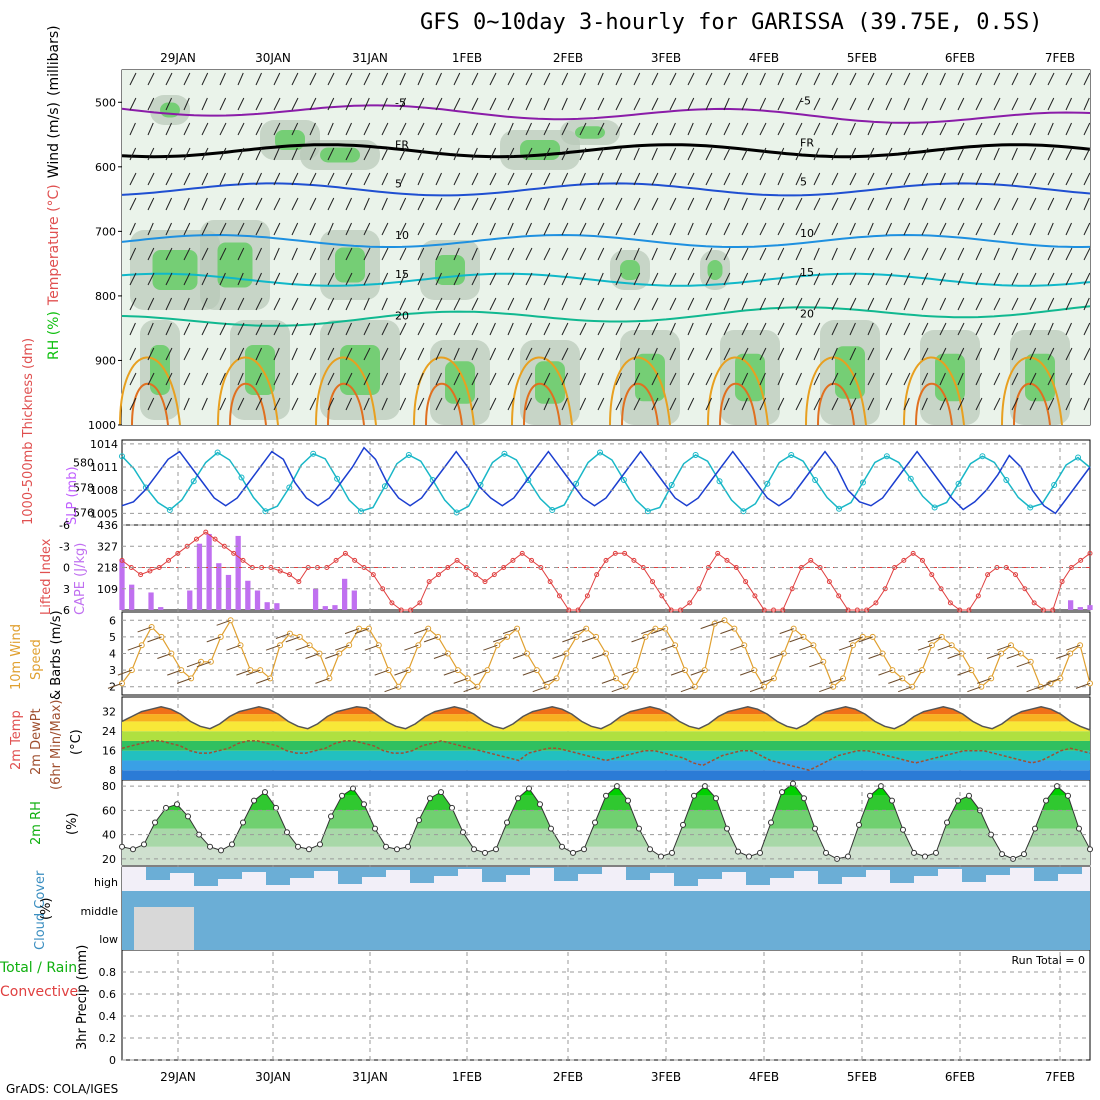  I want to click on cape-bar, so click(335, 607).